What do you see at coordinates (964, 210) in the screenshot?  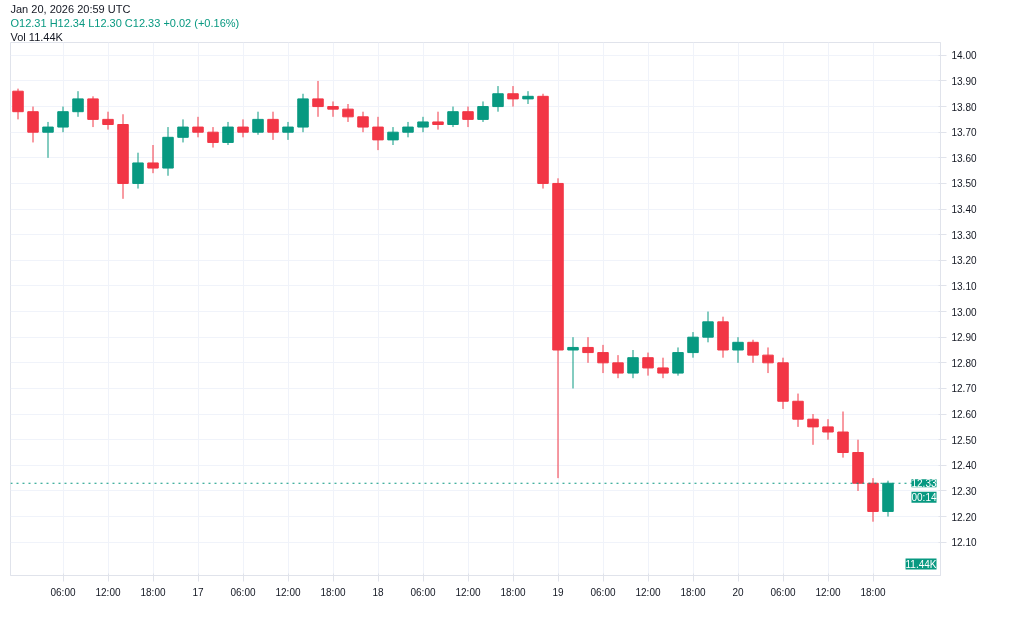 I see `y-tick-label: 13.40` at bounding box center [964, 210].